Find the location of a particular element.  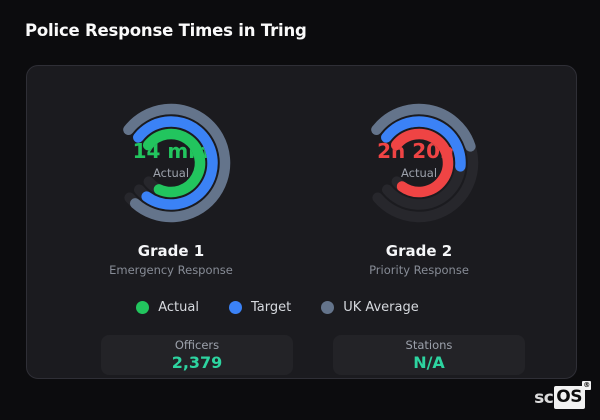

stat-label: Stations is located at coordinates (429, 345).